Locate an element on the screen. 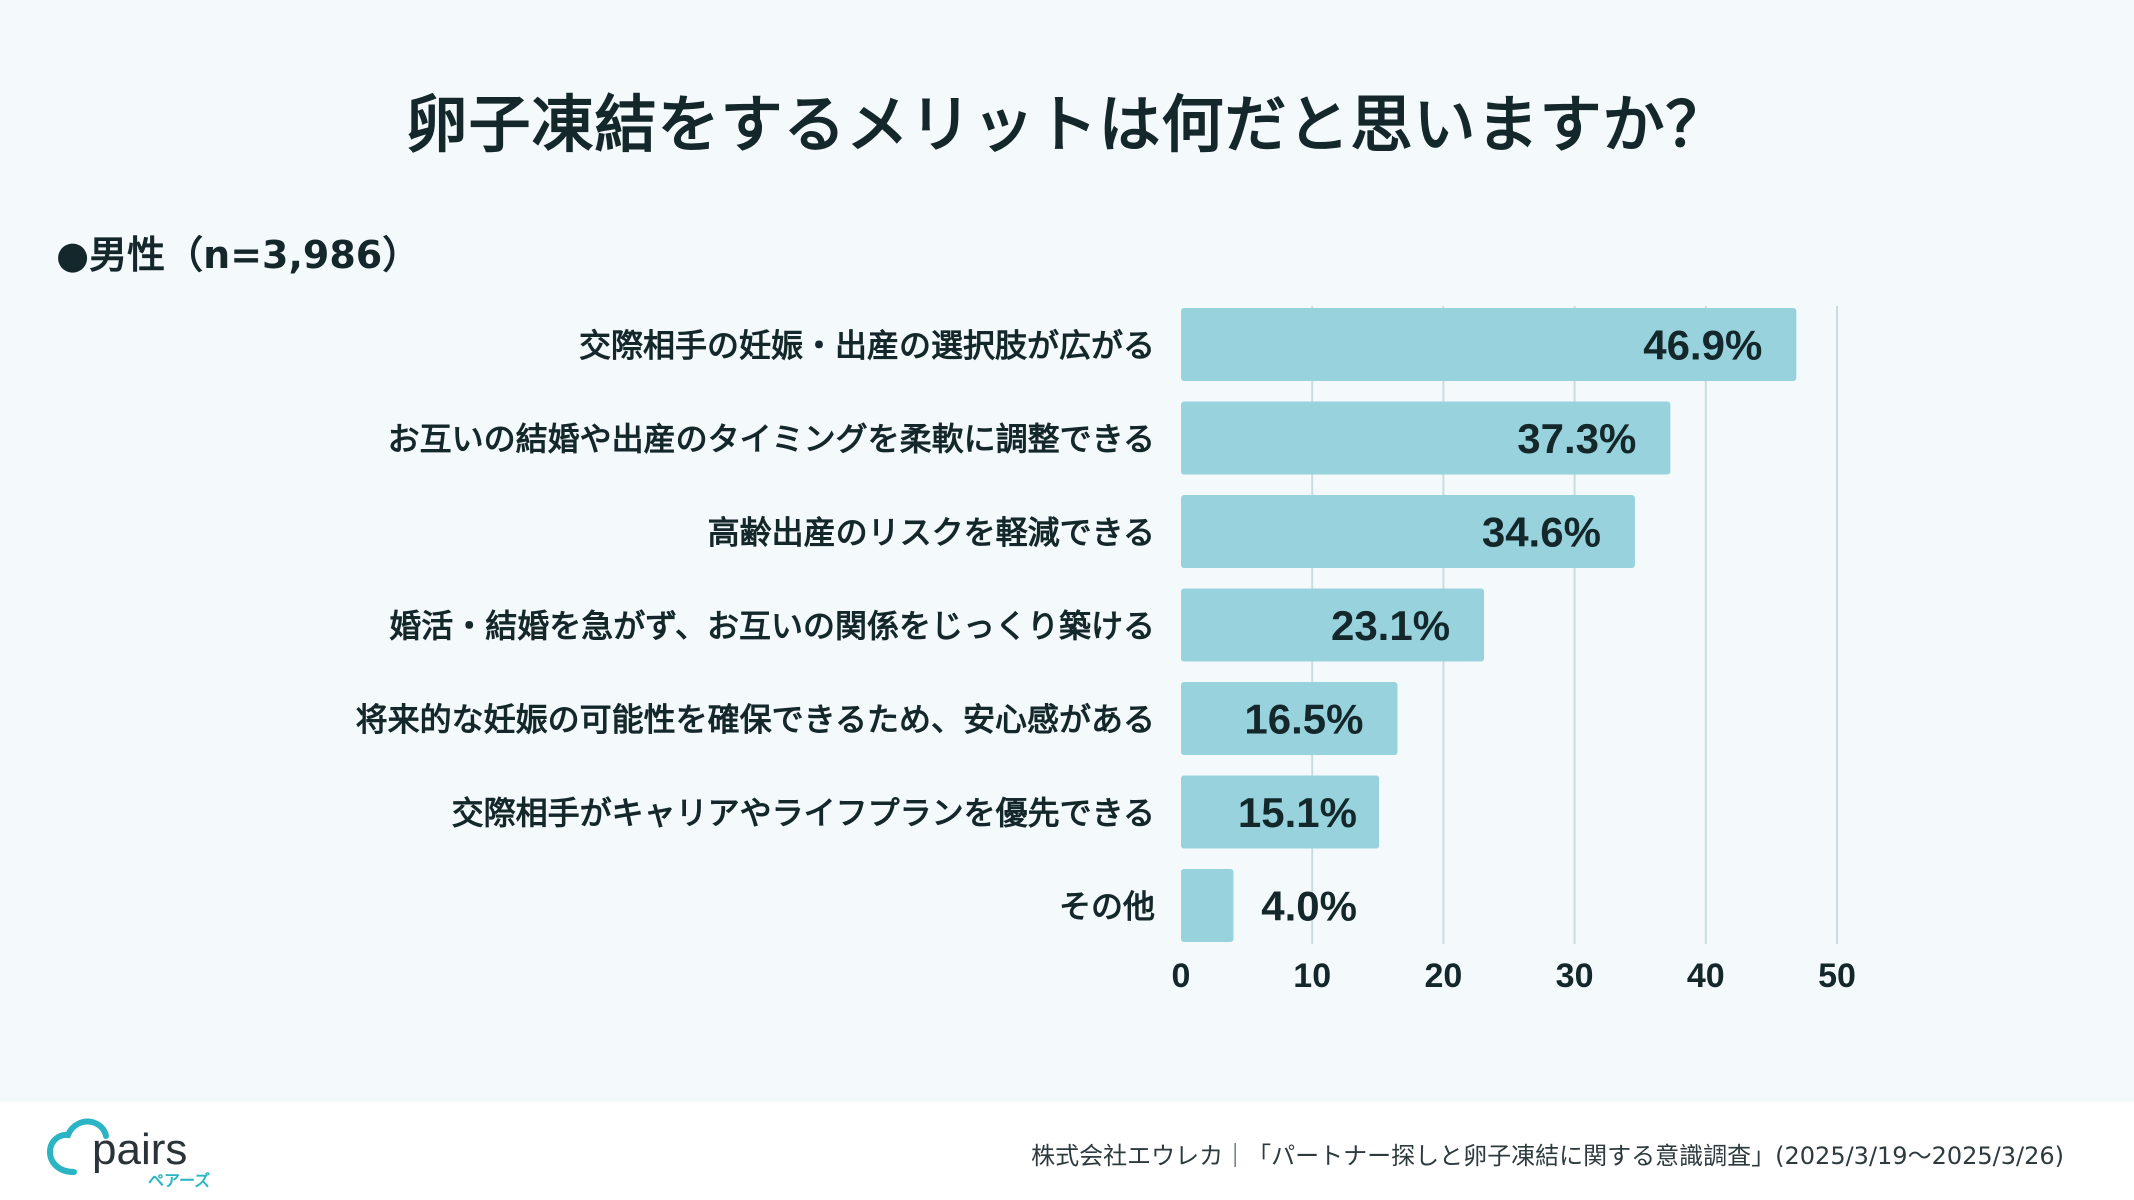  value-label: 15.1% is located at coordinates (1297, 812).